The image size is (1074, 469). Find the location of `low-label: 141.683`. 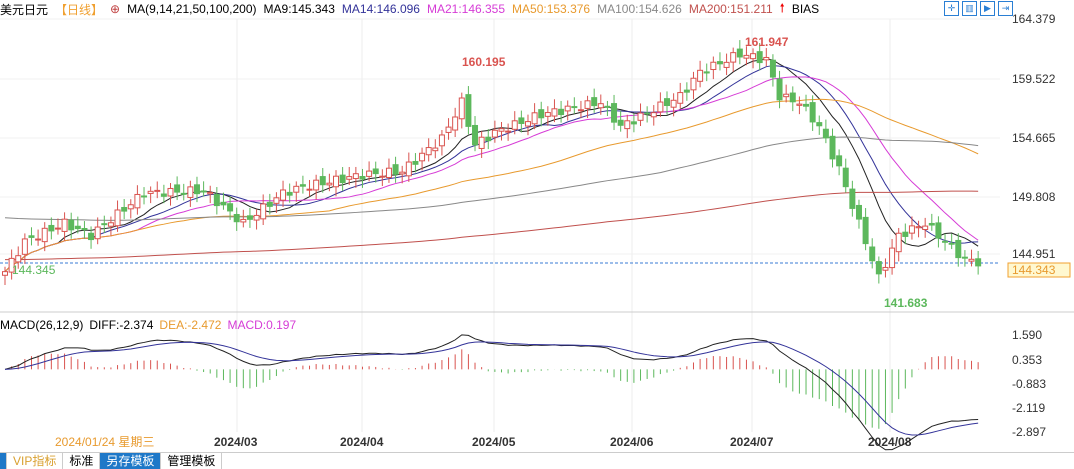

low-label: 141.683 is located at coordinates (906, 303).